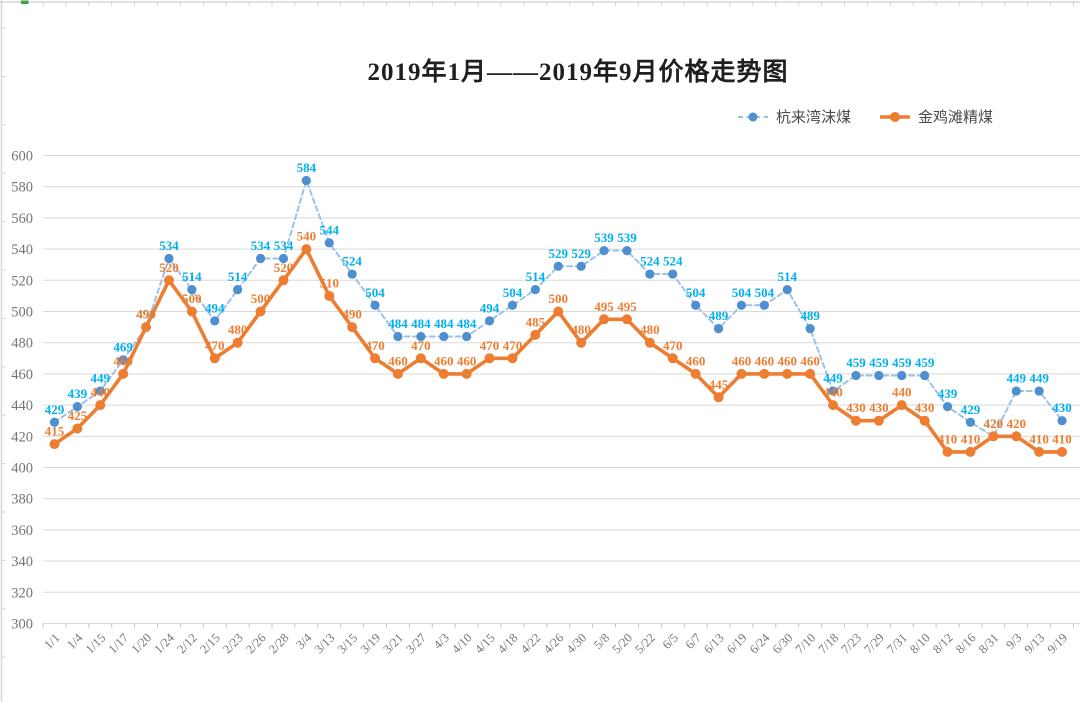 The image size is (1080, 702). Describe the element at coordinates (936, 116) in the screenshot. I see `legend-item-jinjitan: 金鸡滩精煤` at that location.